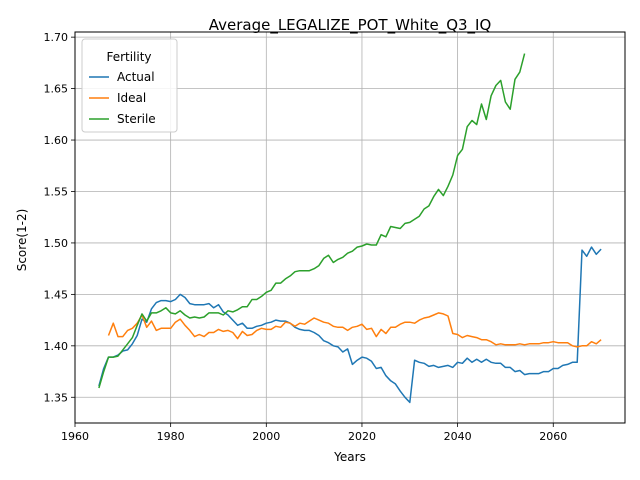  What do you see at coordinates (56, 140) in the screenshot?
I see `y-tick-label: 1.60` at bounding box center [56, 140].